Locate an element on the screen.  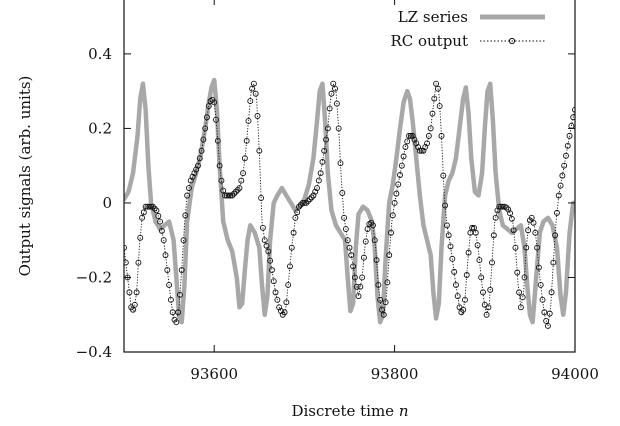
y-tick-label: 0.4 is located at coordinates (100, 54).